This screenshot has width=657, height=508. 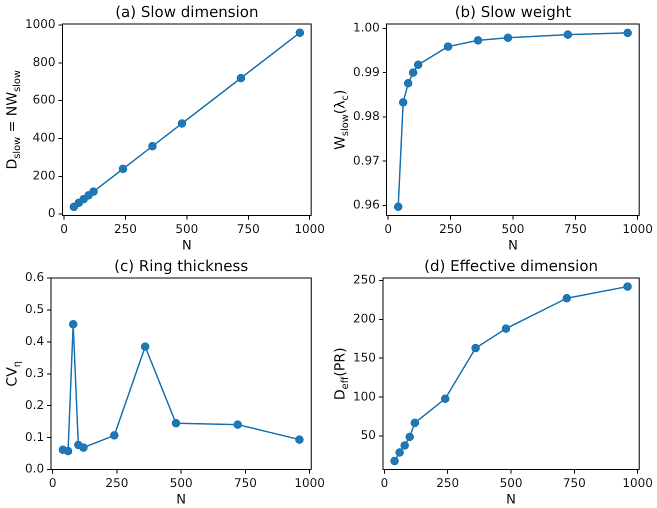 I want to click on y-axis-title: CVη, so click(x=13, y=374).